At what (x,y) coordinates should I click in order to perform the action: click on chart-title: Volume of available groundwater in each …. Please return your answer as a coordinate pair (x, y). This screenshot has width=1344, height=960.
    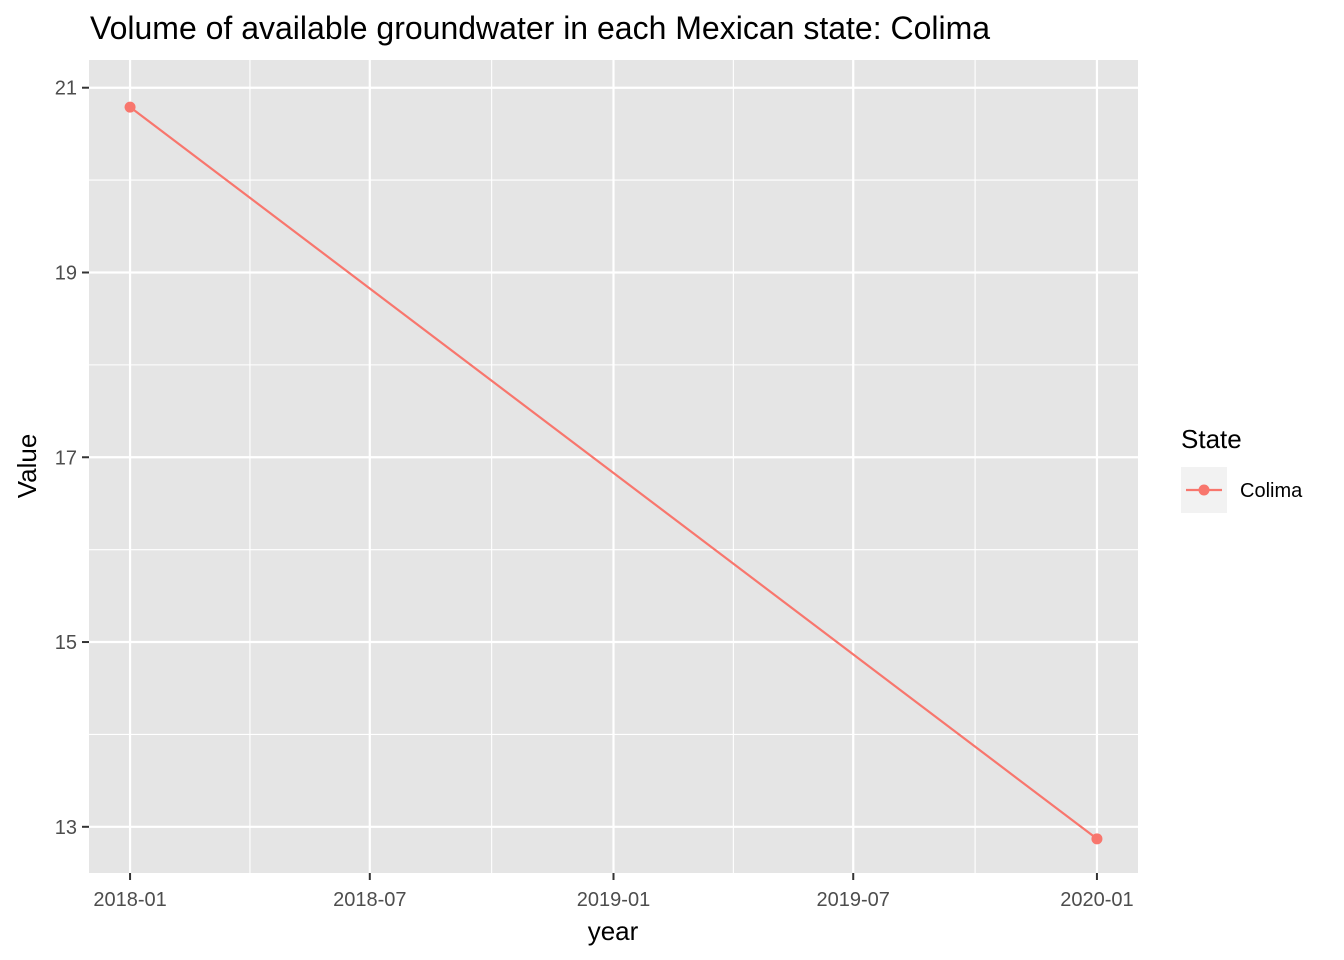
    Looking at the image, I should click on (540, 28).